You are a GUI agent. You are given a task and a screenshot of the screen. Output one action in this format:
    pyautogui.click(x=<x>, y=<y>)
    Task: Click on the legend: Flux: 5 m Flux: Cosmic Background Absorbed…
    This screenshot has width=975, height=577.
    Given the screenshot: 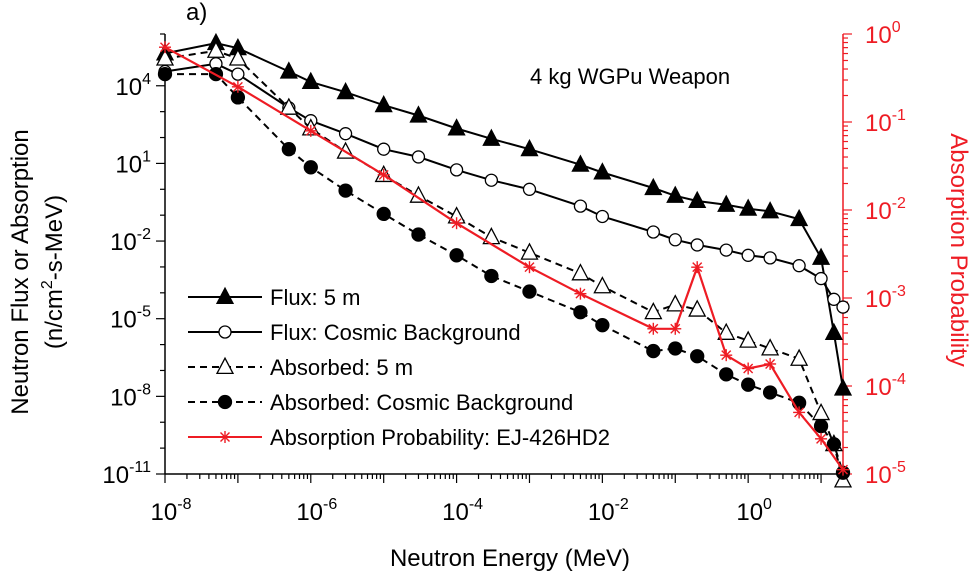 What is the action you would take?
    pyautogui.click(x=399, y=367)
    